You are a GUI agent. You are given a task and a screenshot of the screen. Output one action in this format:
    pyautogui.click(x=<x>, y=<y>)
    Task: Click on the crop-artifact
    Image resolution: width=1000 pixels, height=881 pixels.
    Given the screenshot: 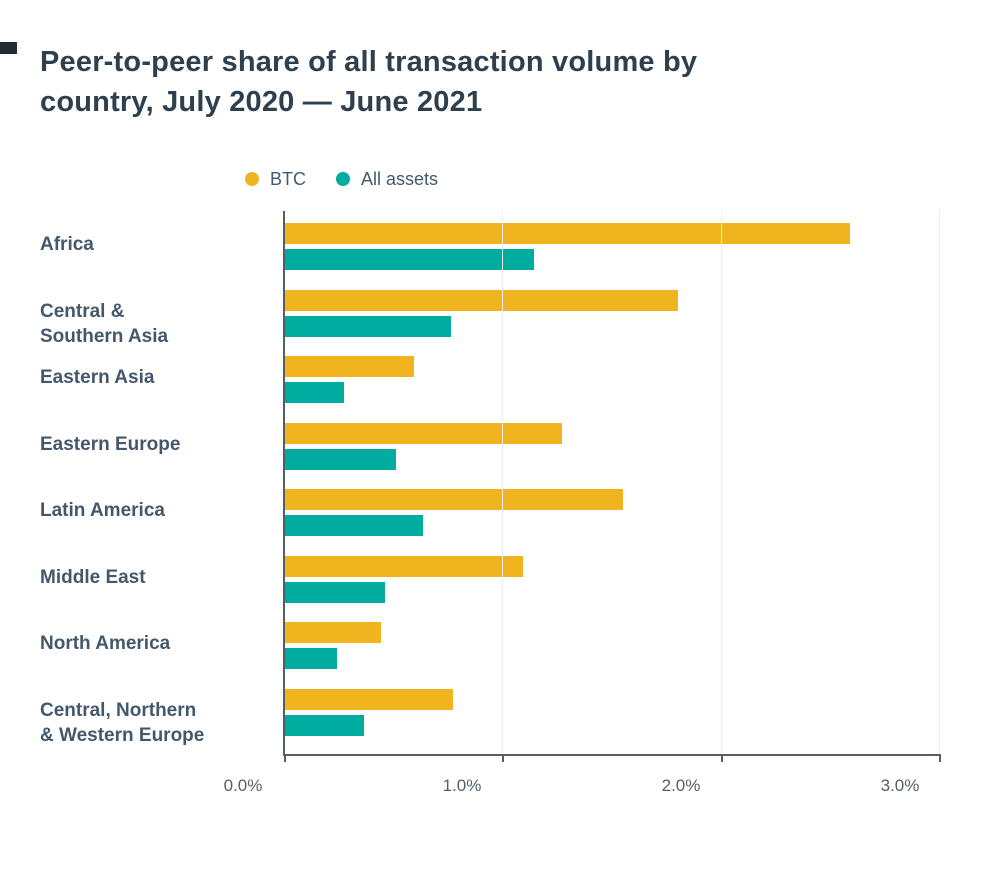 What is the action you would take?
    pyautogui.click(x=8, y=48)
    